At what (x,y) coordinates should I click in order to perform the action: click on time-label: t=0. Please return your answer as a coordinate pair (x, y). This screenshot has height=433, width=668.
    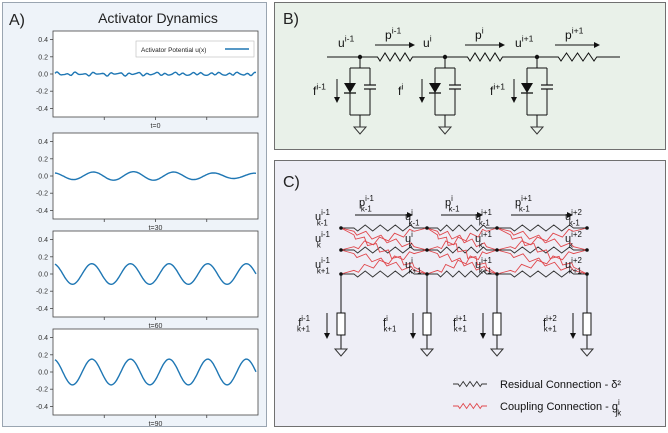
    Looking at the image, I should click on (156, 126).